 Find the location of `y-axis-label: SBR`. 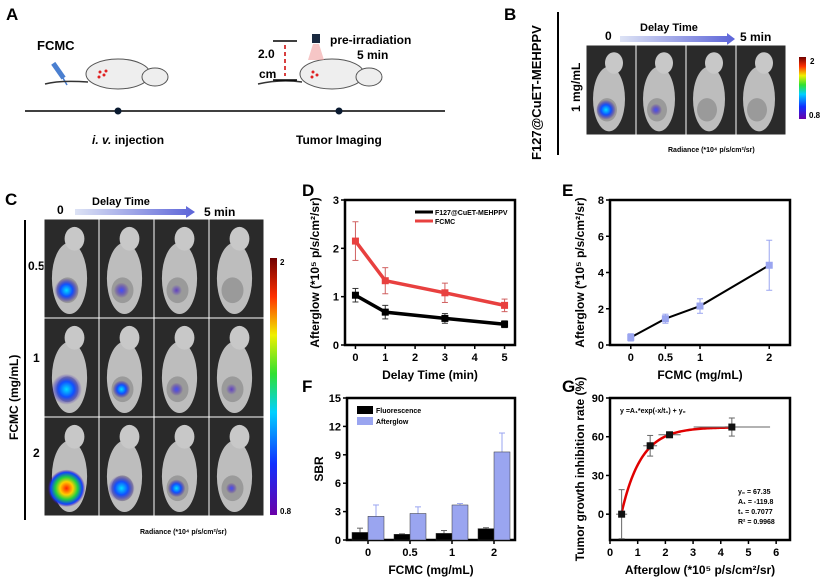

y-axis-label: SBR is located at coordinates (319, 469).